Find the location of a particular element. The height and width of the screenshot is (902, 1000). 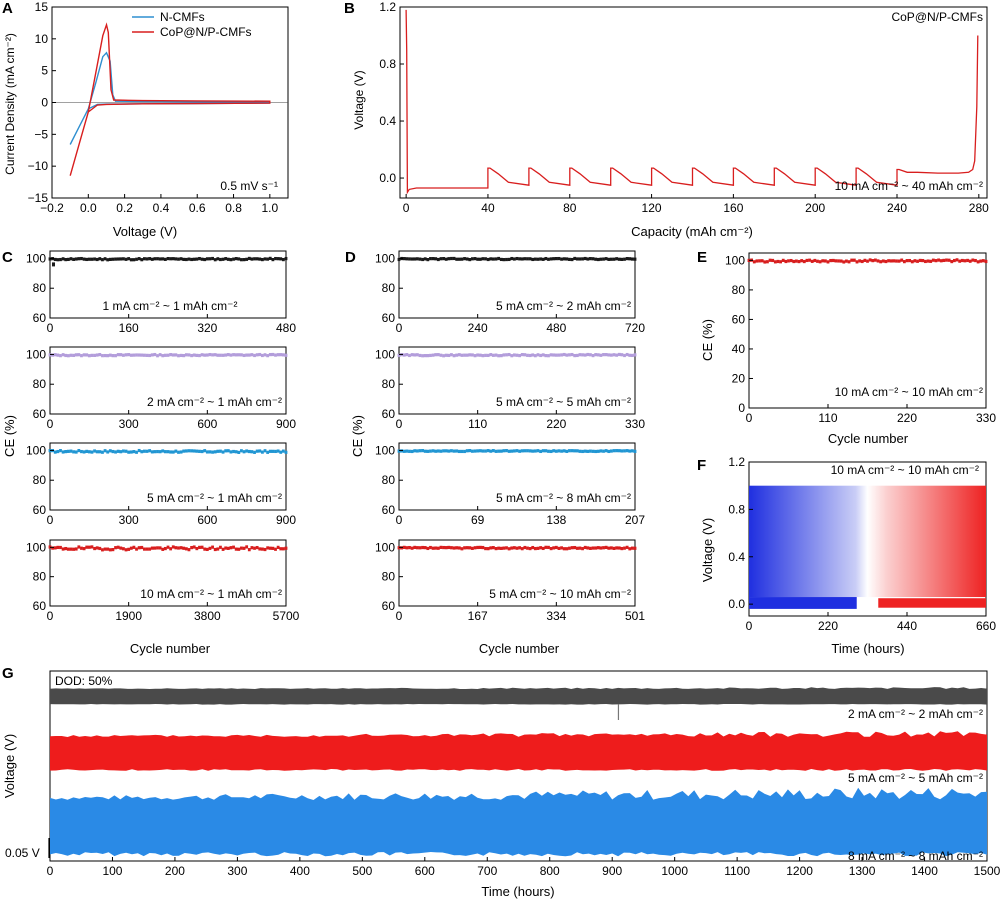

d2-xtick-label: 110 is located at coordinates (477, 424).